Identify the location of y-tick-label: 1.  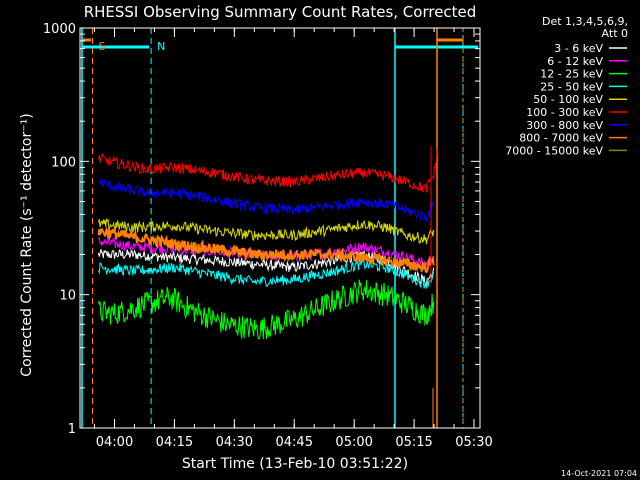
(72, 429).